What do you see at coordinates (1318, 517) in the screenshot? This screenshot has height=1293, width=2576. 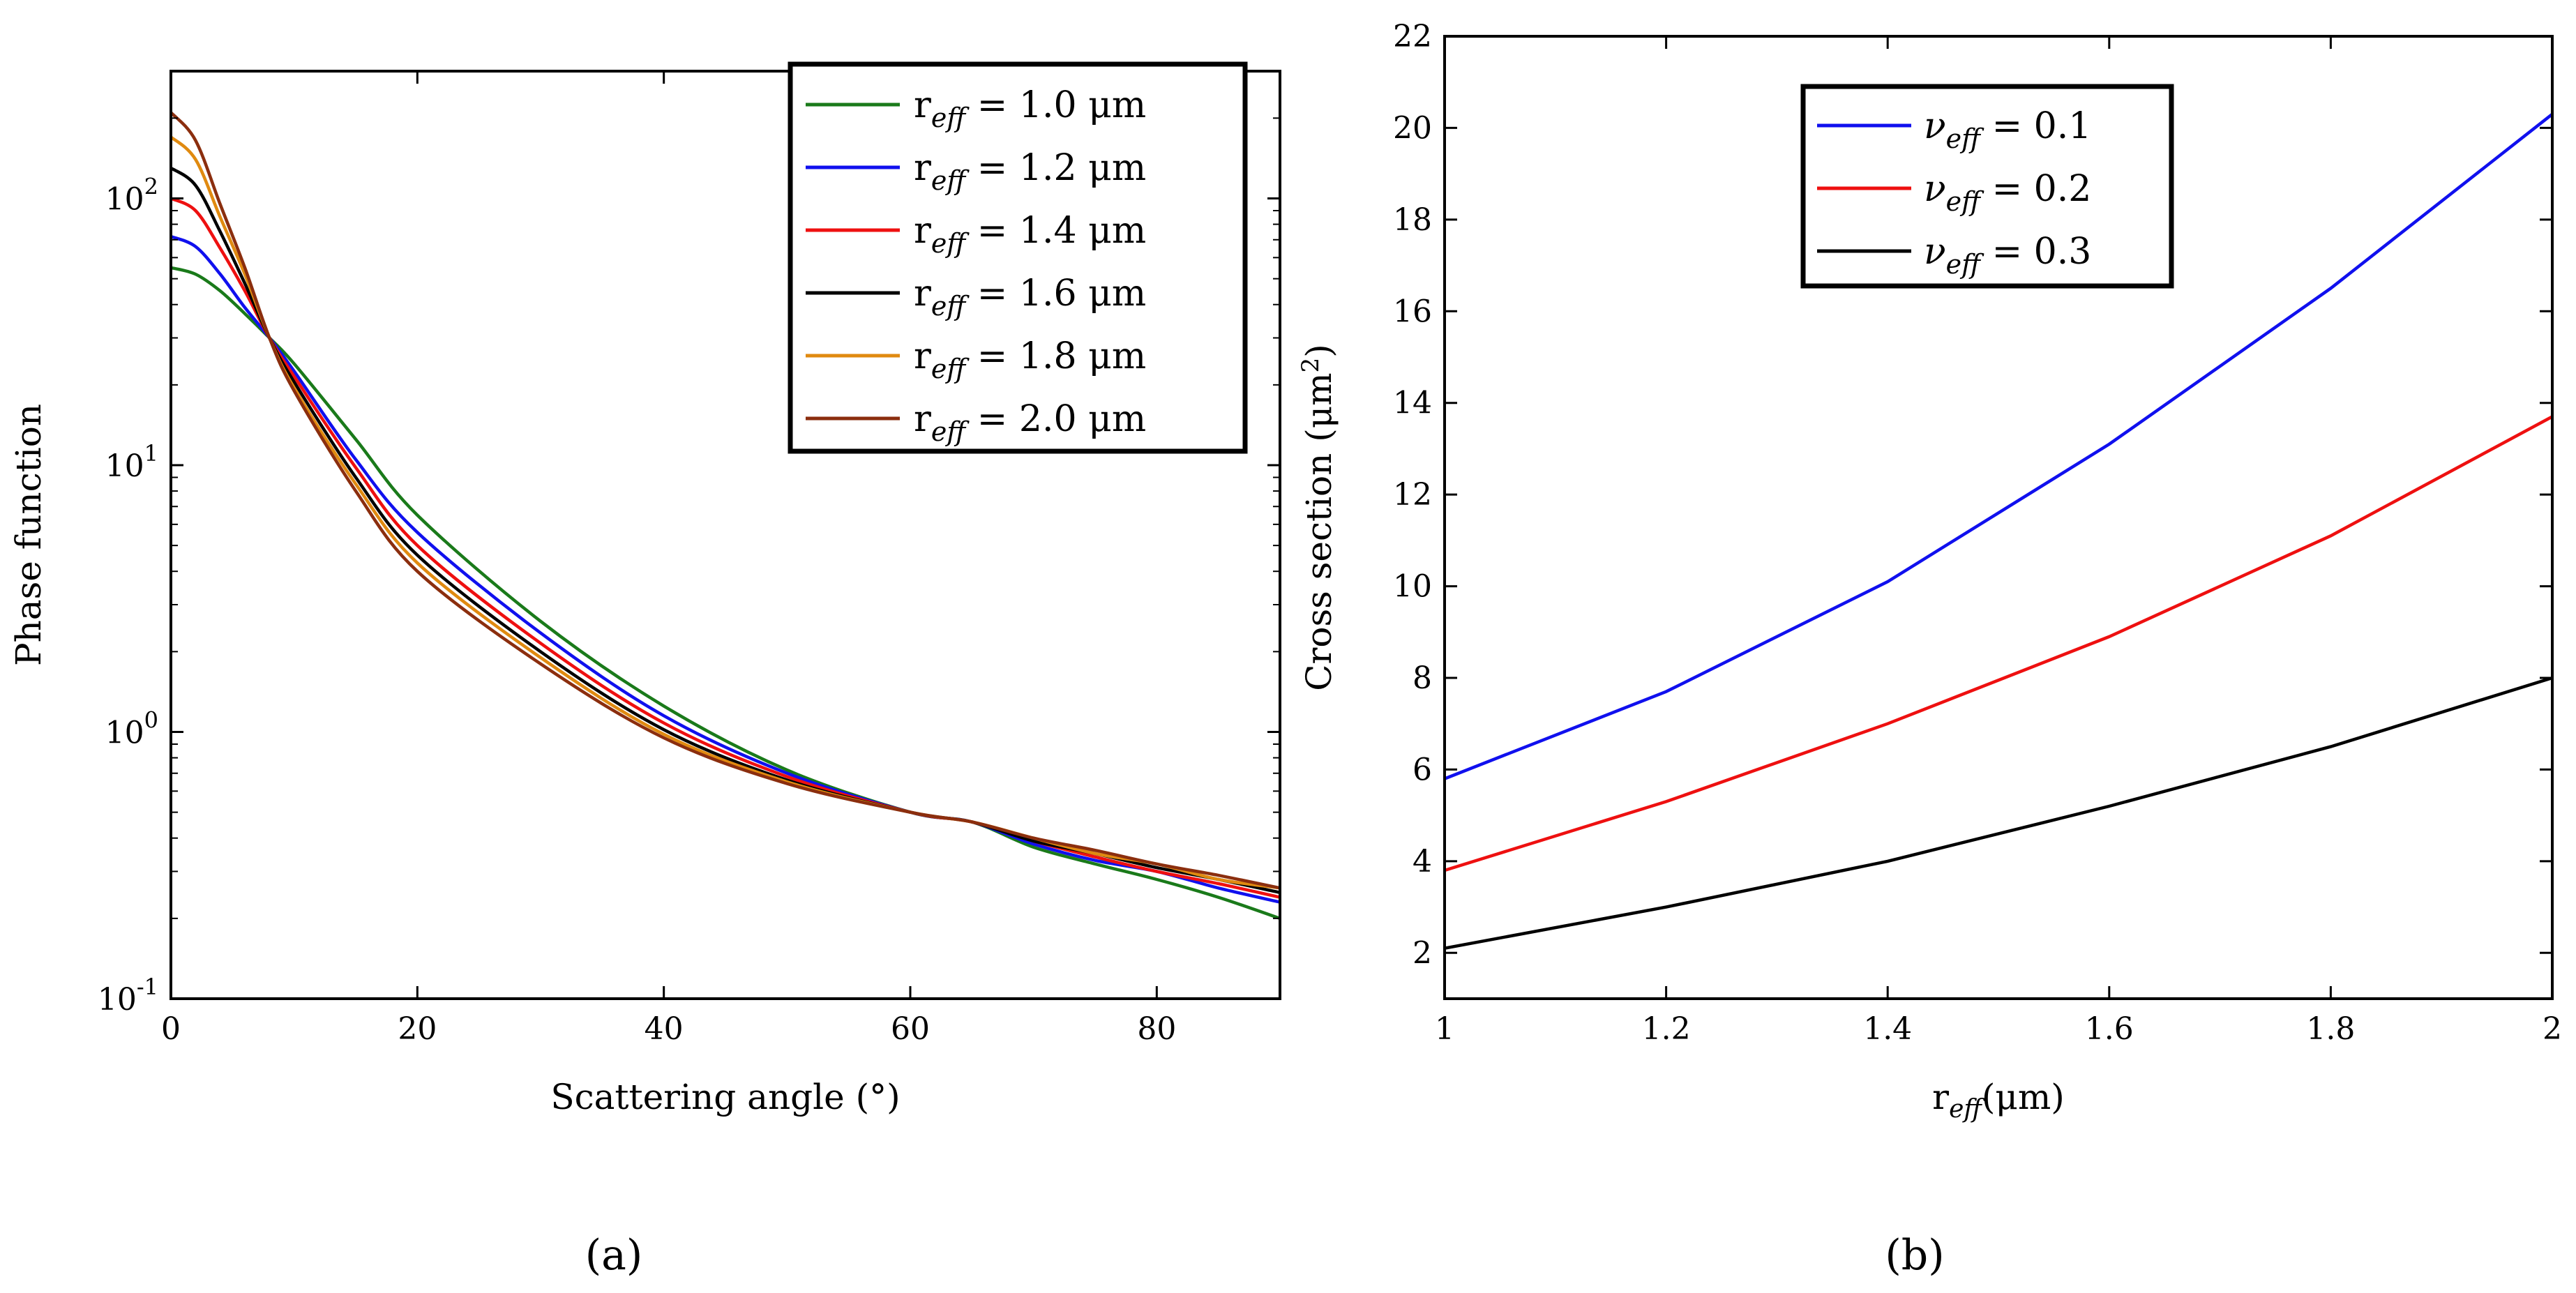 I see `panel-b-y-axis-label: Cross section (μm2)` at bounding box center [1318, 517].